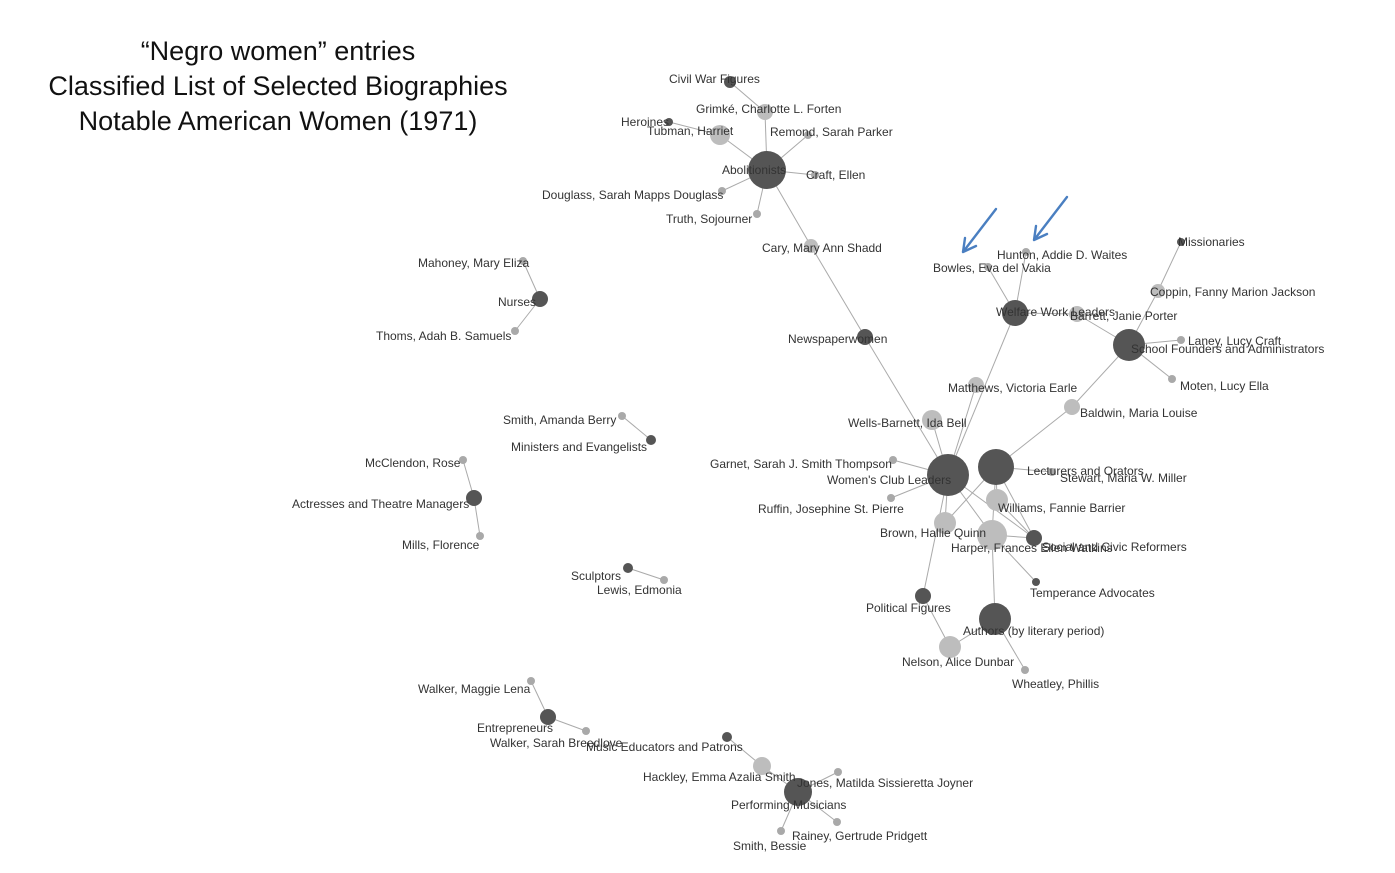  Describe the element at coordinates (945, 523) in the screenshot. I see `node-brown` at that location.